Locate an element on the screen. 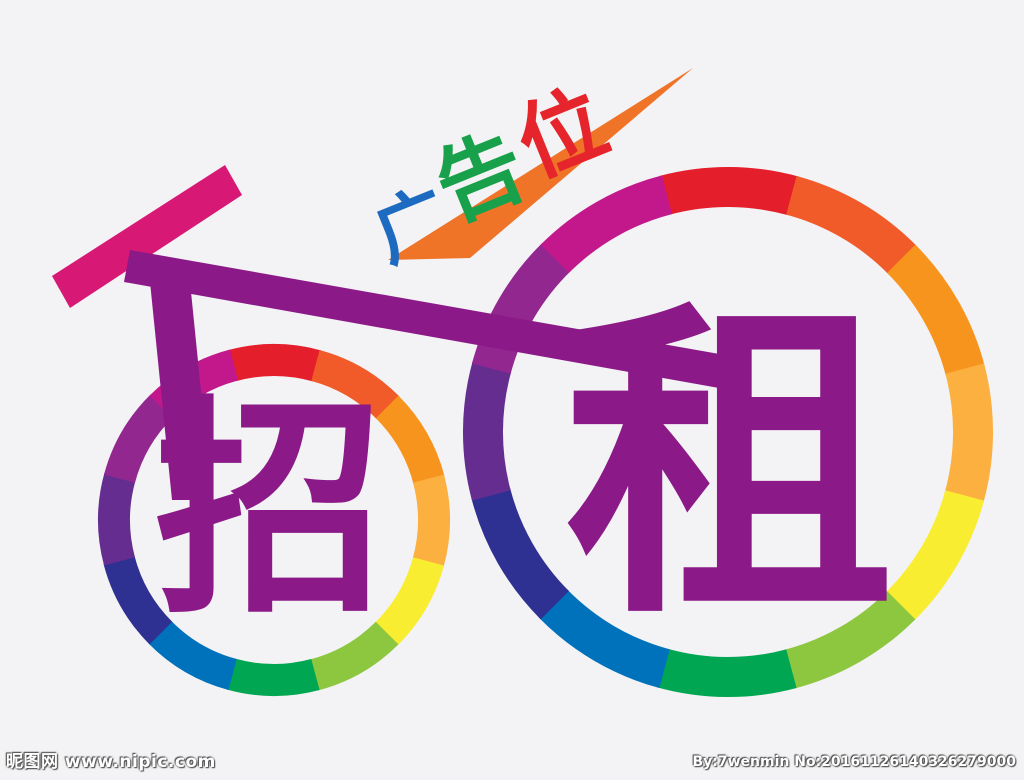 The width and height of the screenshot is (1024, 780). bike-seat is located at coordinates (147, 236).